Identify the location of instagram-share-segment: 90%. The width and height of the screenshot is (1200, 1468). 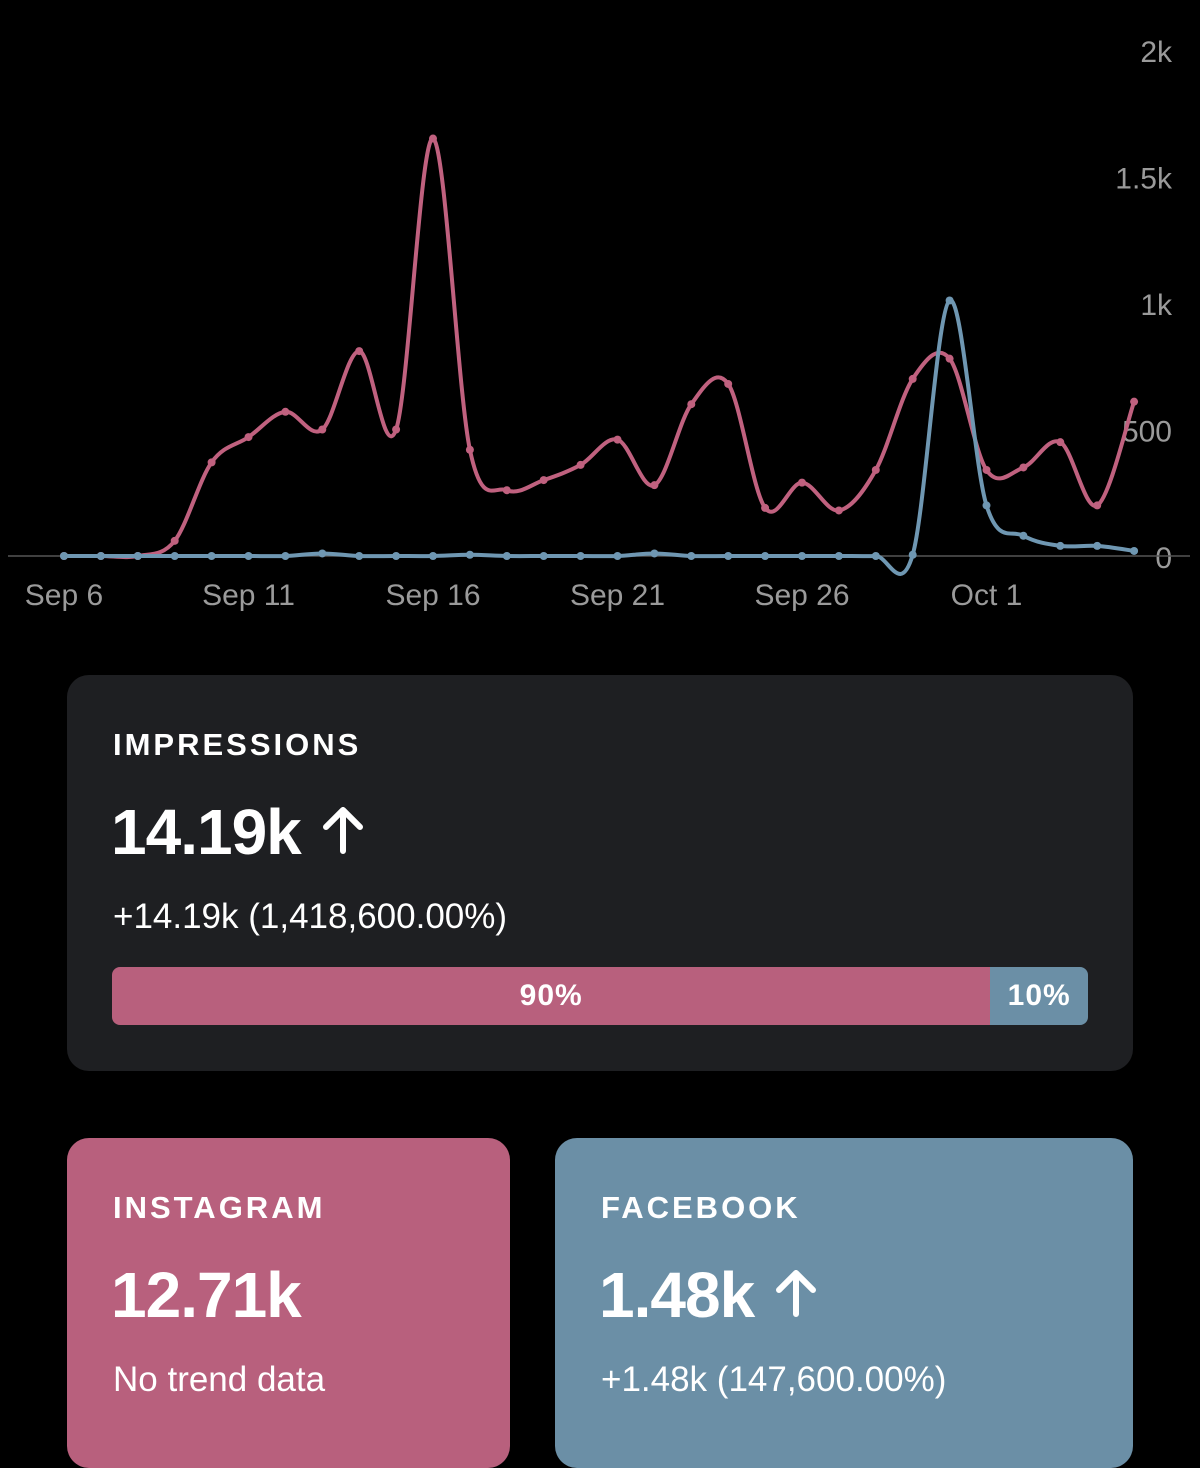
(551, 996).